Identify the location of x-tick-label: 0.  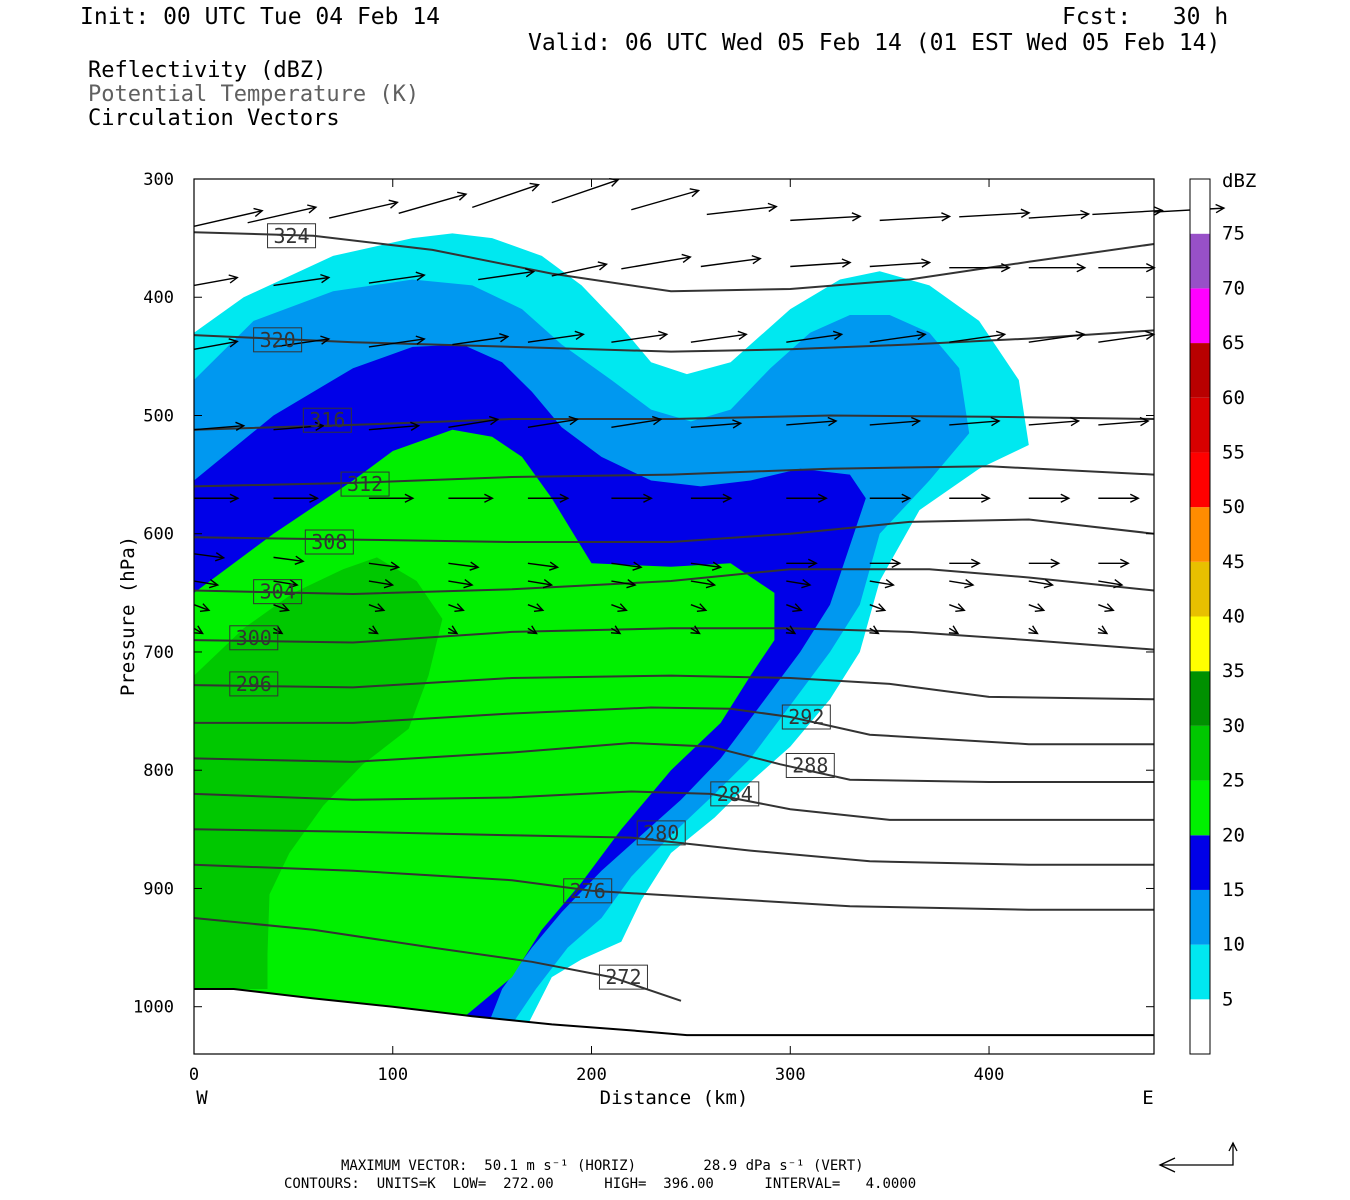
(194, 1075).